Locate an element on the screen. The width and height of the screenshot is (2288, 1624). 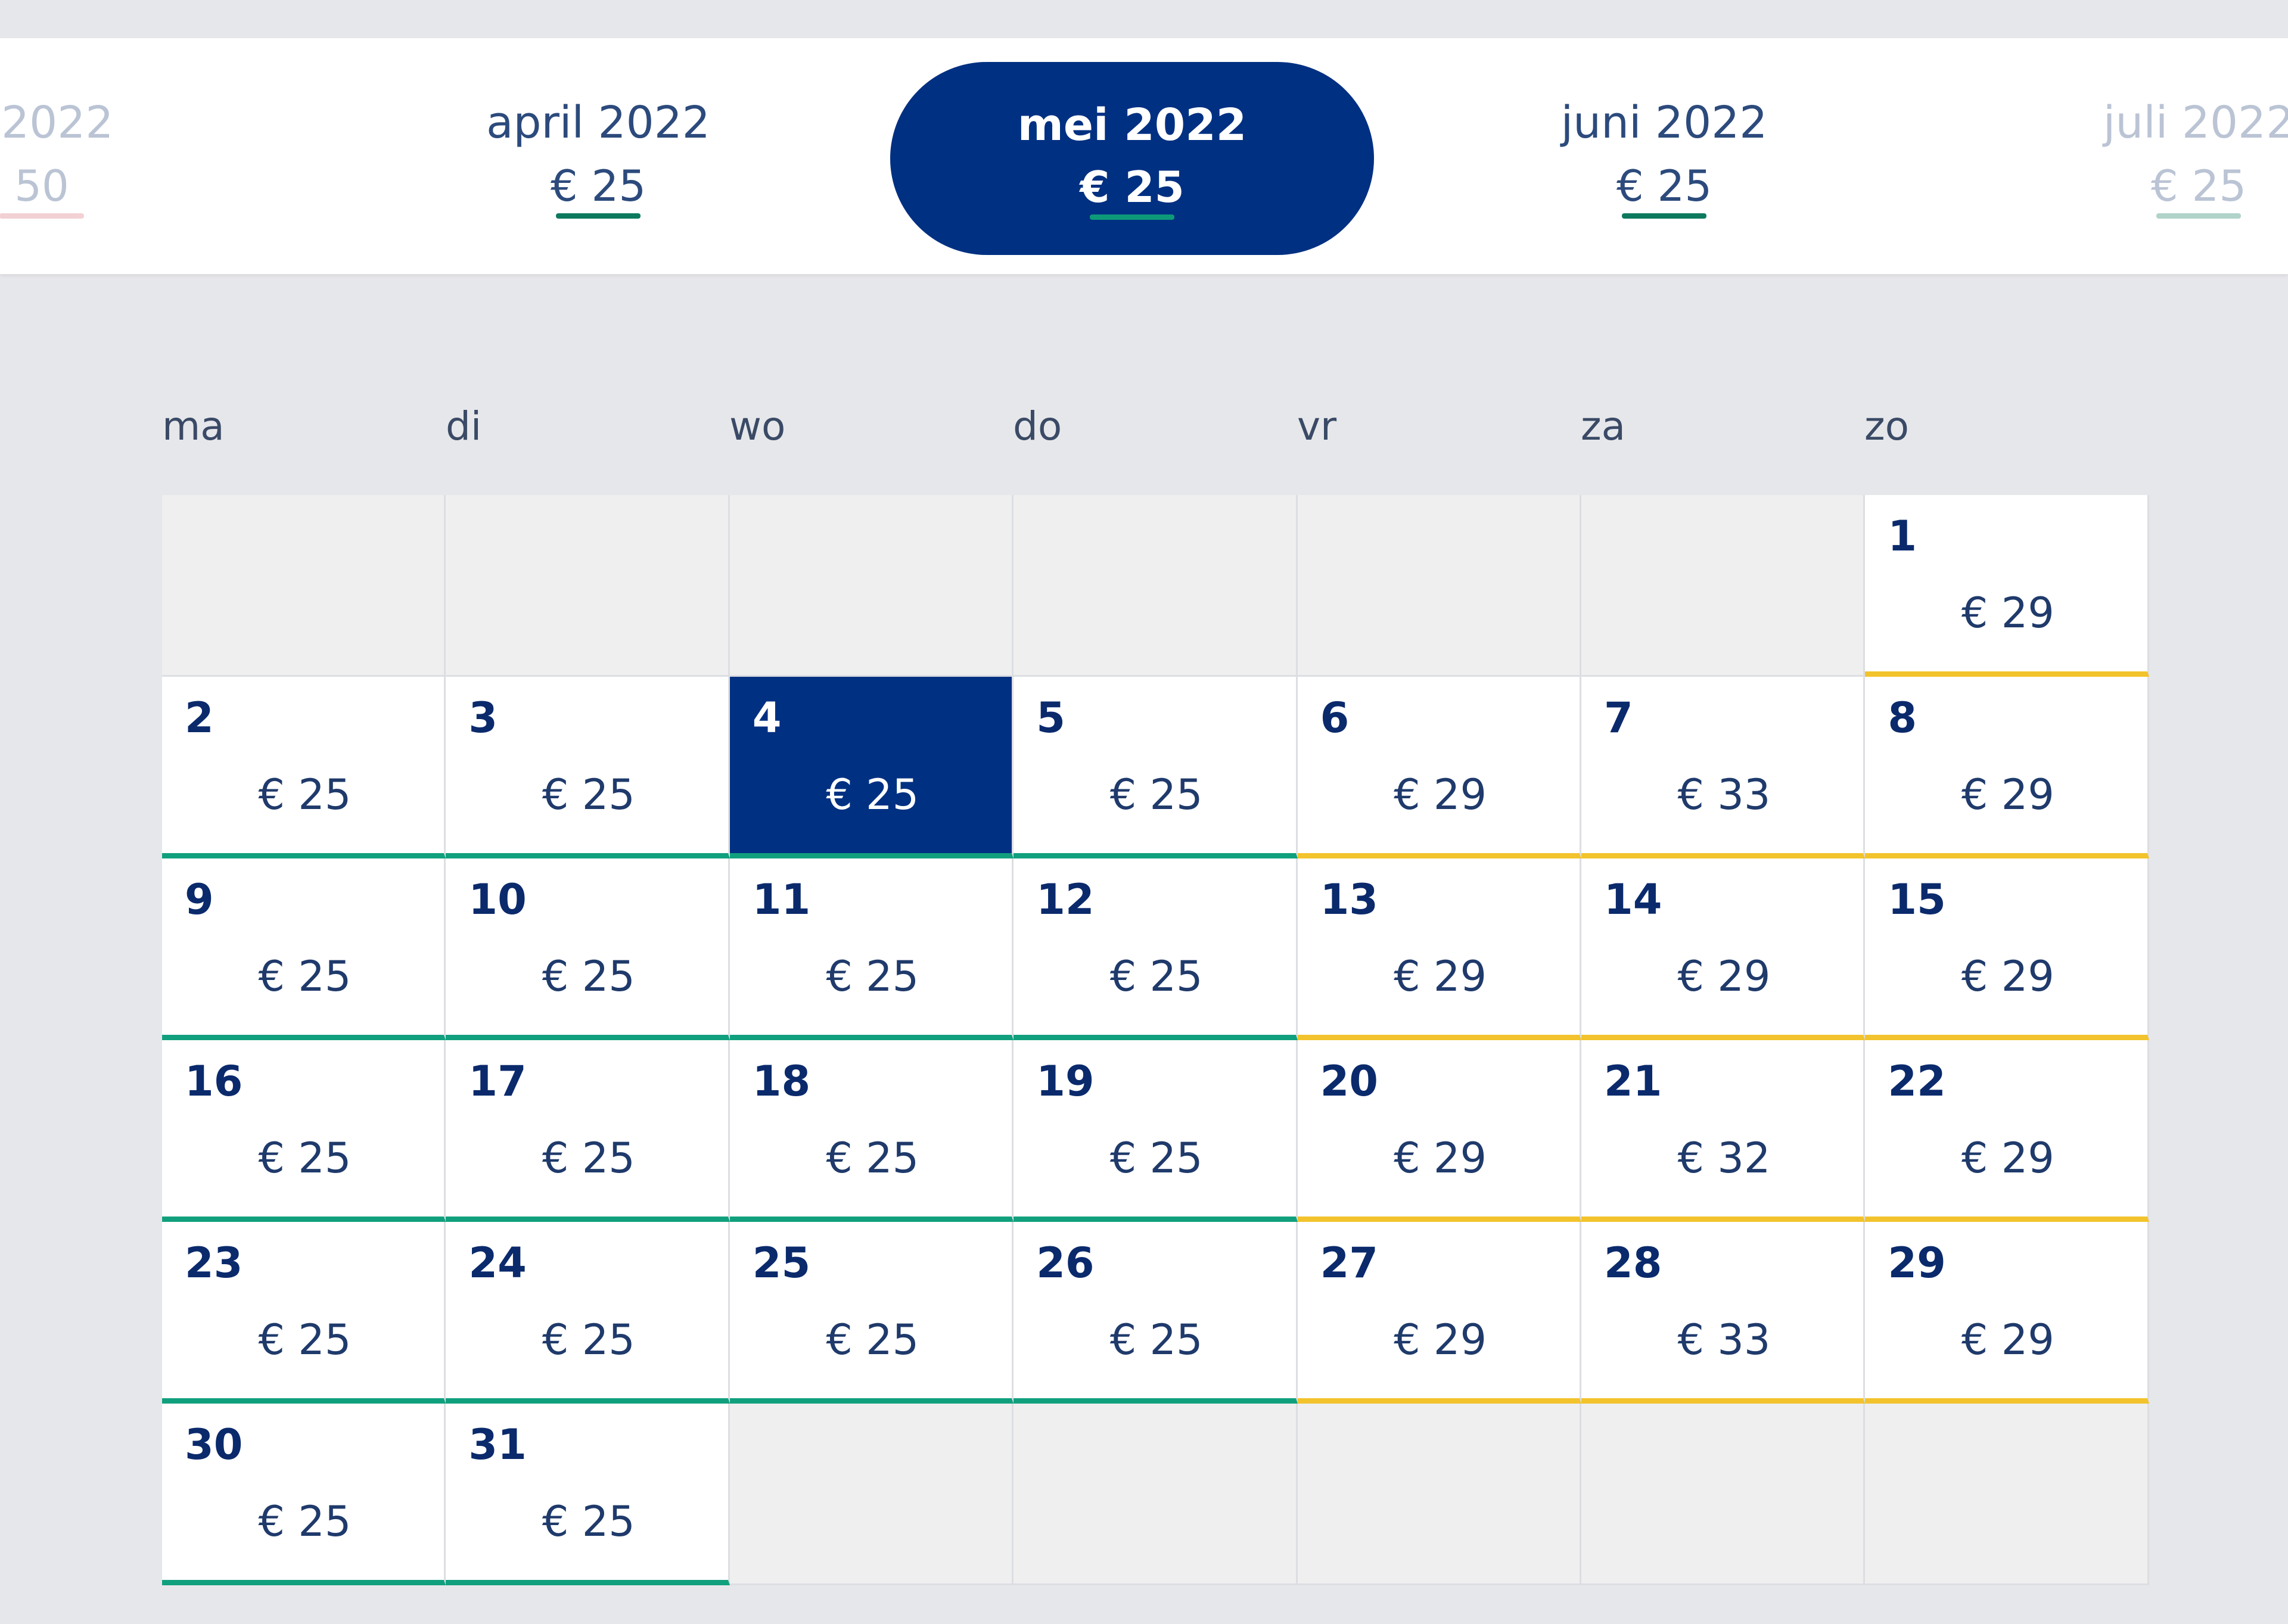
calendar-day: 16 € 25 is located at coordinates (304, 1131).